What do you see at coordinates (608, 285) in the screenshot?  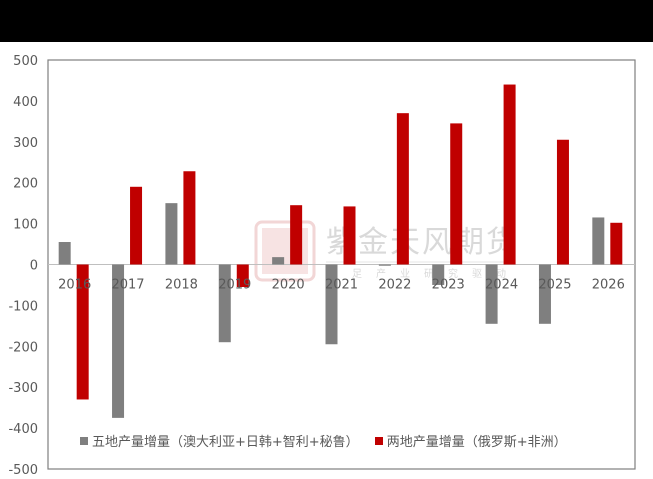 I see `x-tick-label: 2026` at bounding box center [608, 285].